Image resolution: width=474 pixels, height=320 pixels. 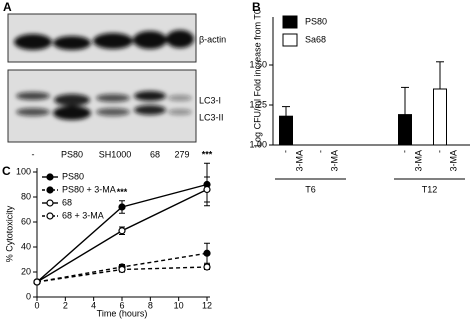 What do you see at coordinates (210, 100) in the screenshot?
I see `band-label: LC3-I` at bounding box center [210, 100].